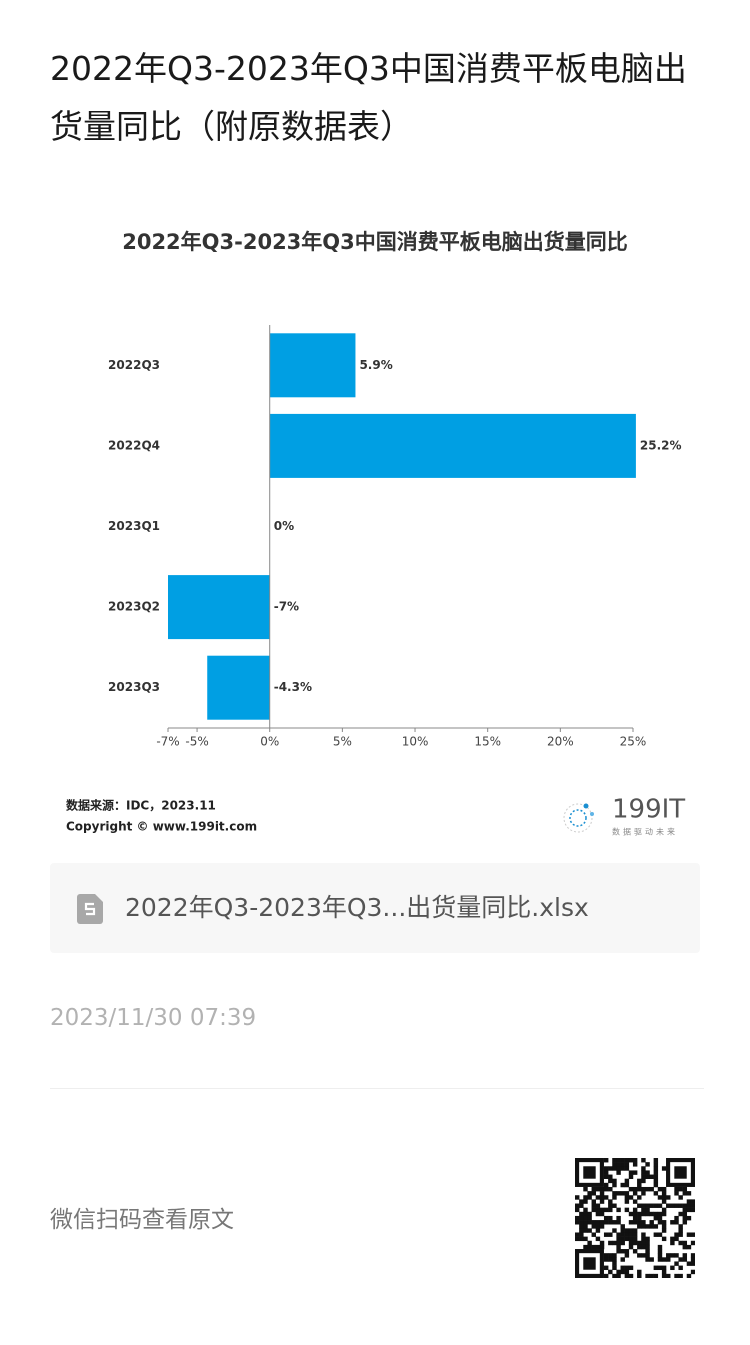 This screenshot has height=1345, width=750. Describe the element at coordinates (357, 907) in the screenshot. I see `attachment-name: 2022年Q3-2023年Q3...出货量同比.xlsx` at that location.